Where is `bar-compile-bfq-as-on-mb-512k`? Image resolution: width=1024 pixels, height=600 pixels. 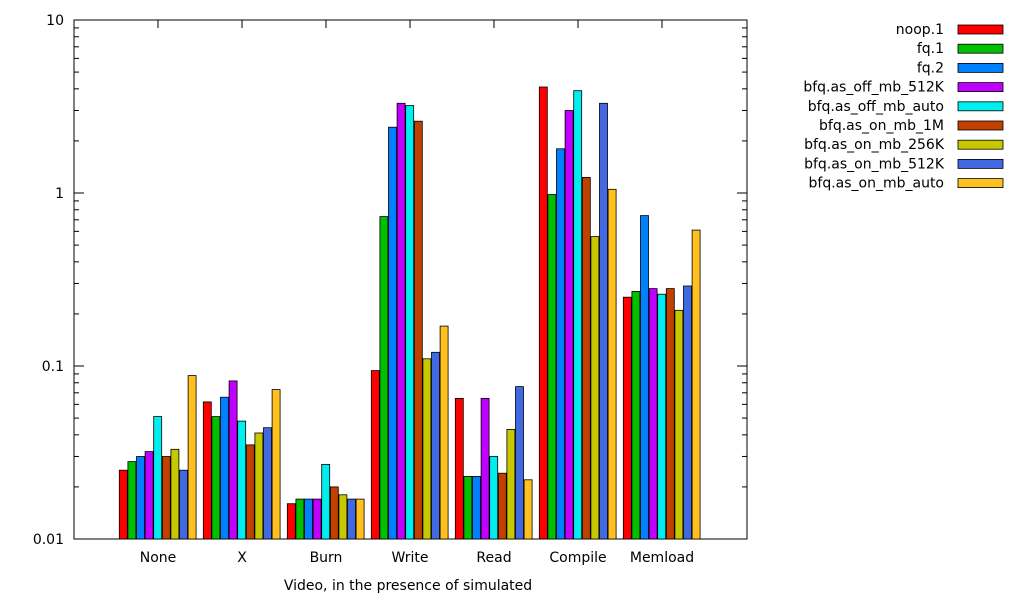 bar-compile-bfq-as-on-mb-512k is located at coordinates (603, 321).